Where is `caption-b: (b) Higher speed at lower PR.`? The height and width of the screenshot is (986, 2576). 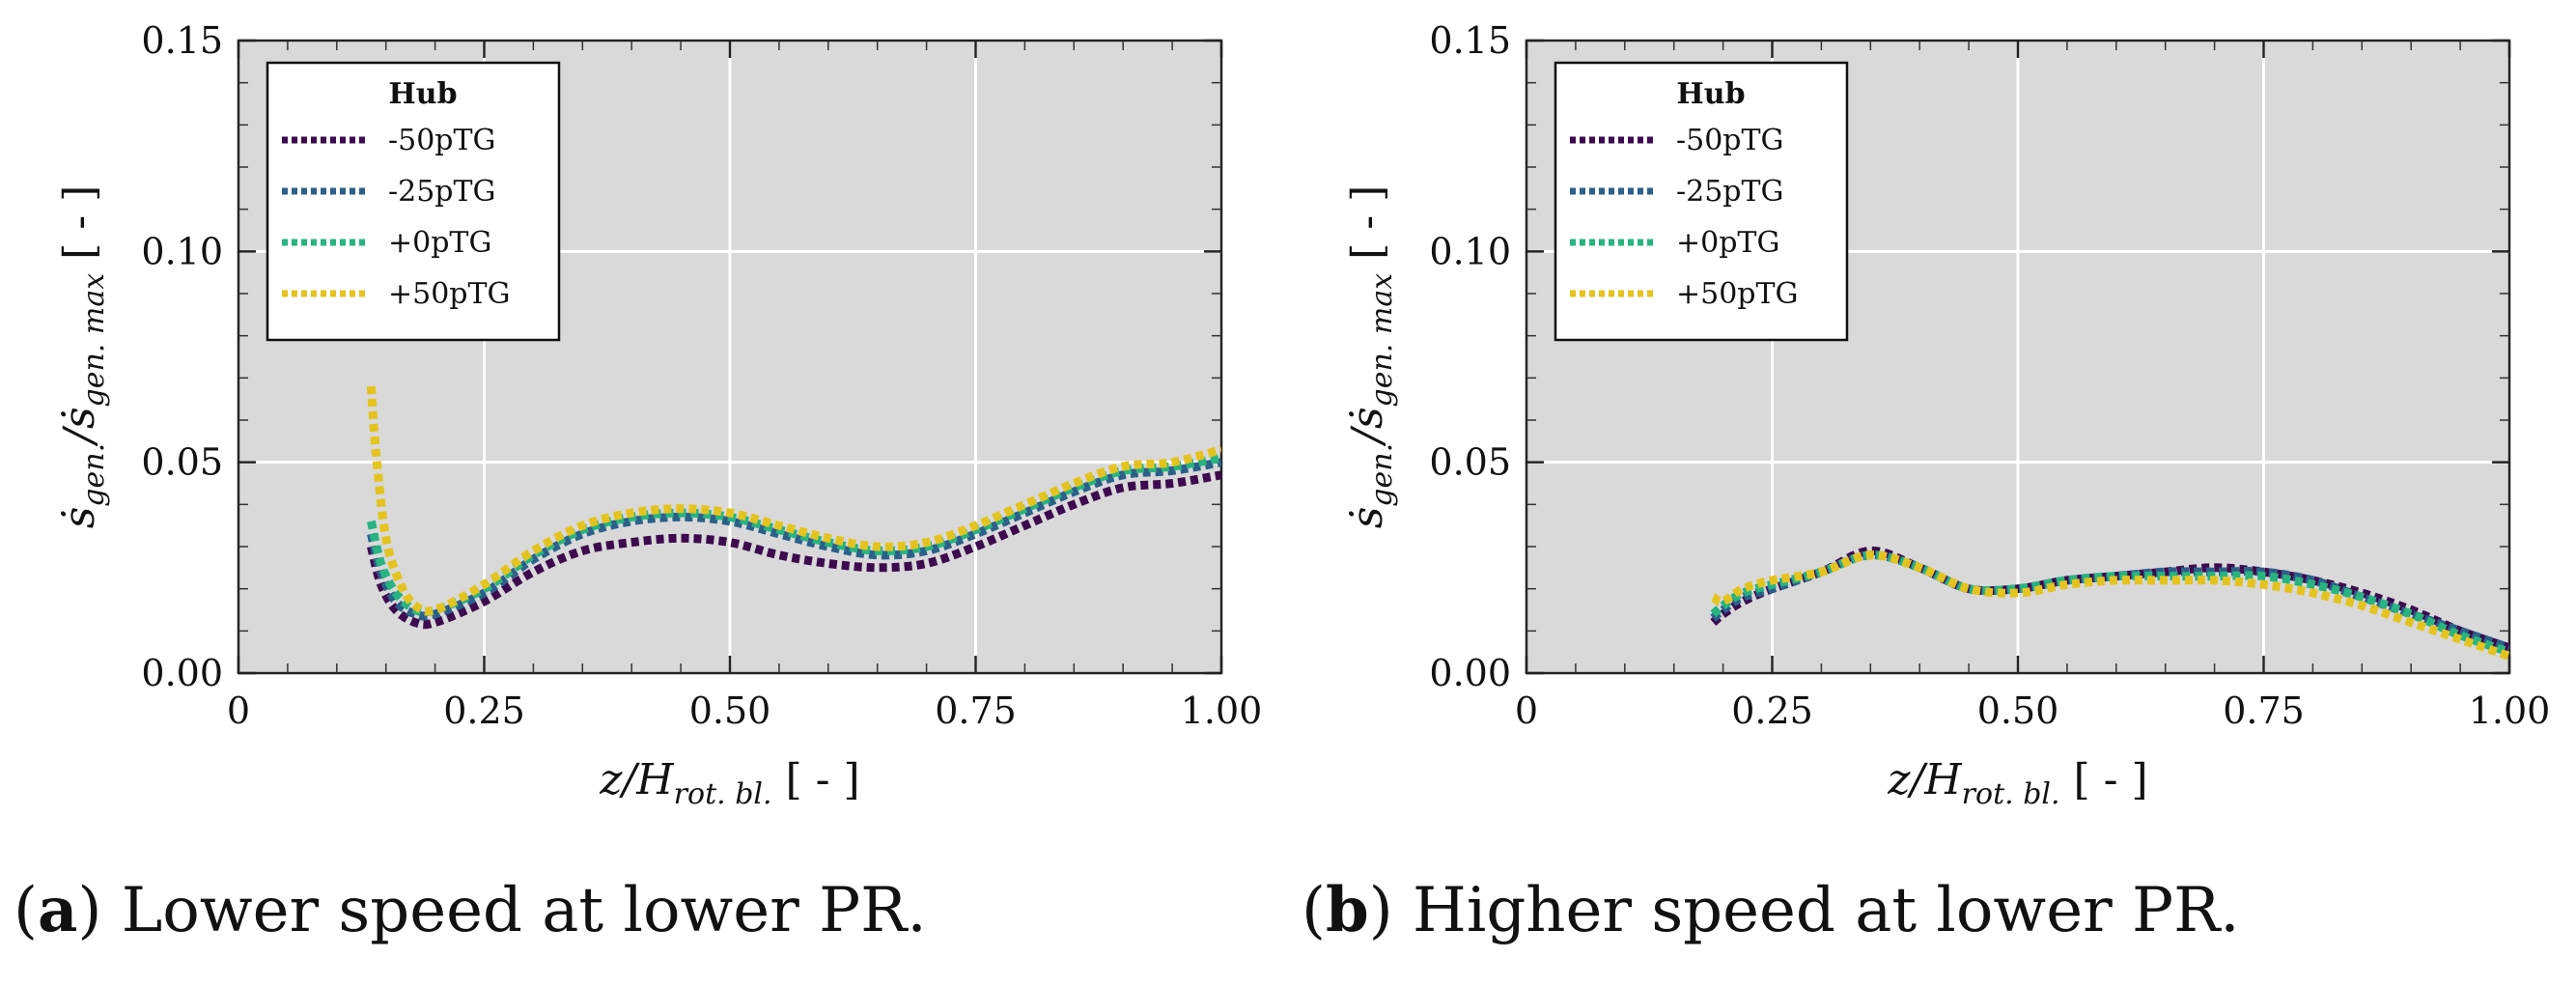
caption-b: (b) Higher speed at lower PR. is located at coordinates (1771, 910).